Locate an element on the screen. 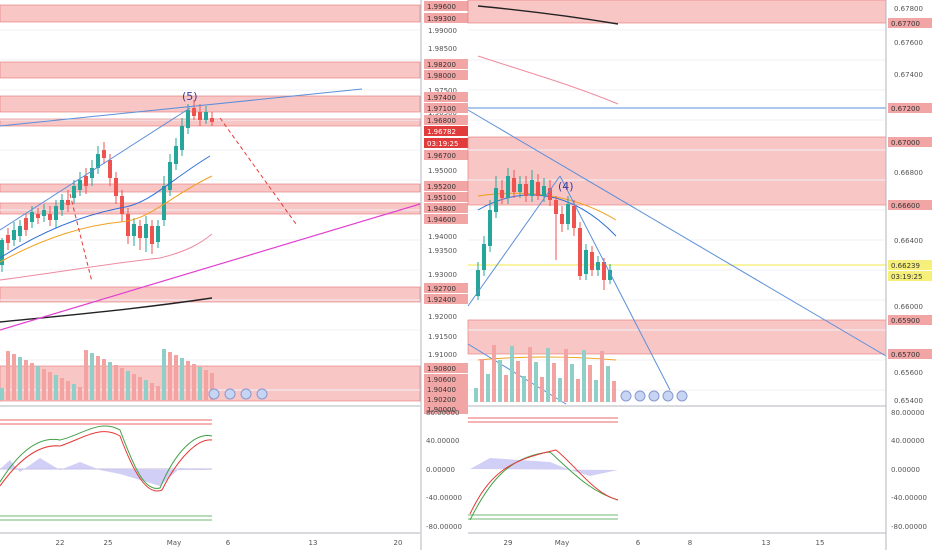  trend-line is located at coordinates (95, 169).